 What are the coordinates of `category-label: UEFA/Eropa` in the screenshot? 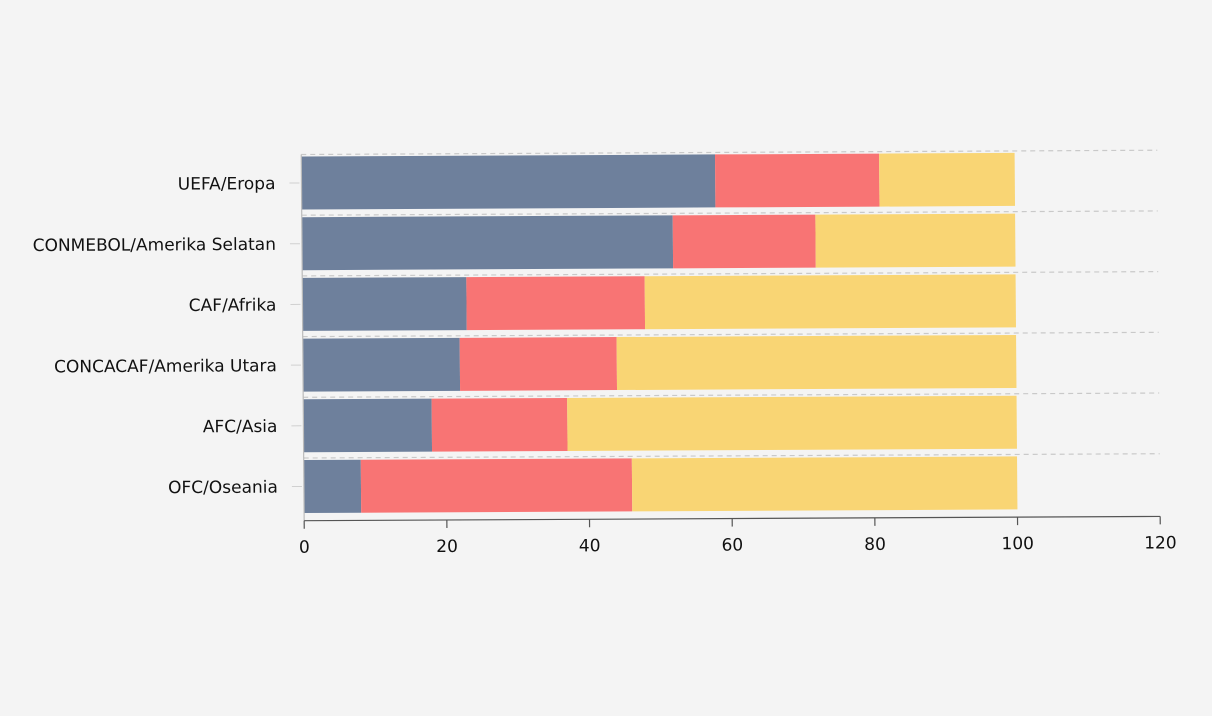 It's located at (227, 184).